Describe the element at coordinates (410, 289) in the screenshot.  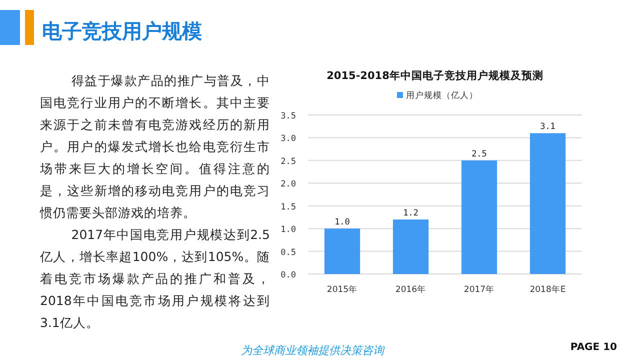
I see `x-tick-label: 2016年` at that location.